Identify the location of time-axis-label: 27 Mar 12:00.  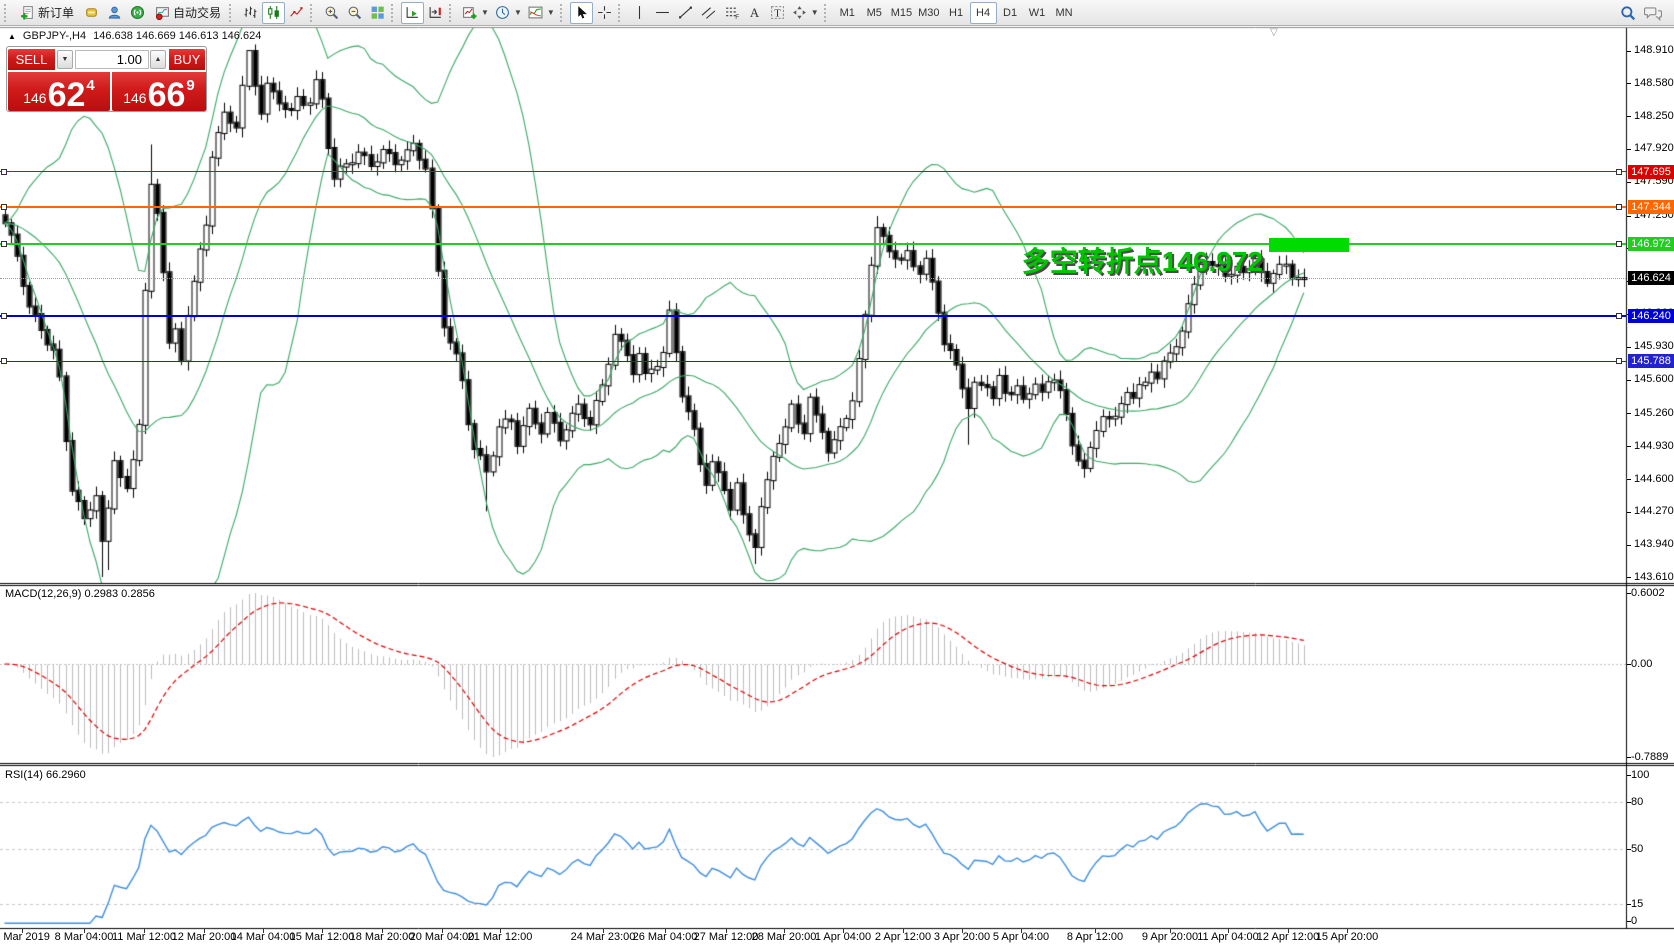
(726, 937).